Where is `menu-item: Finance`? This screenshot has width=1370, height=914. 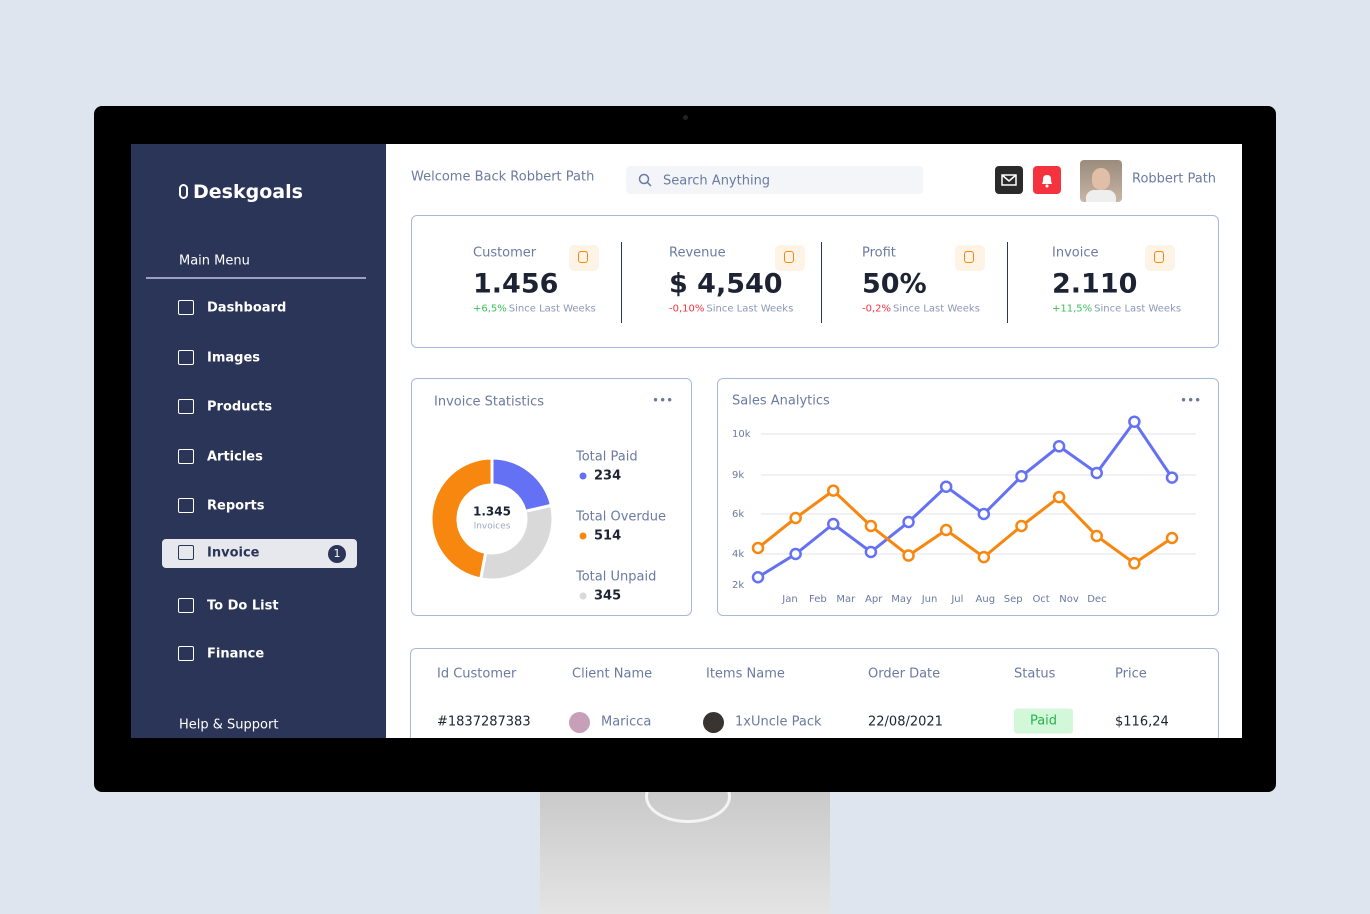 menu-item: Finance is located at coordinates (236, 654).